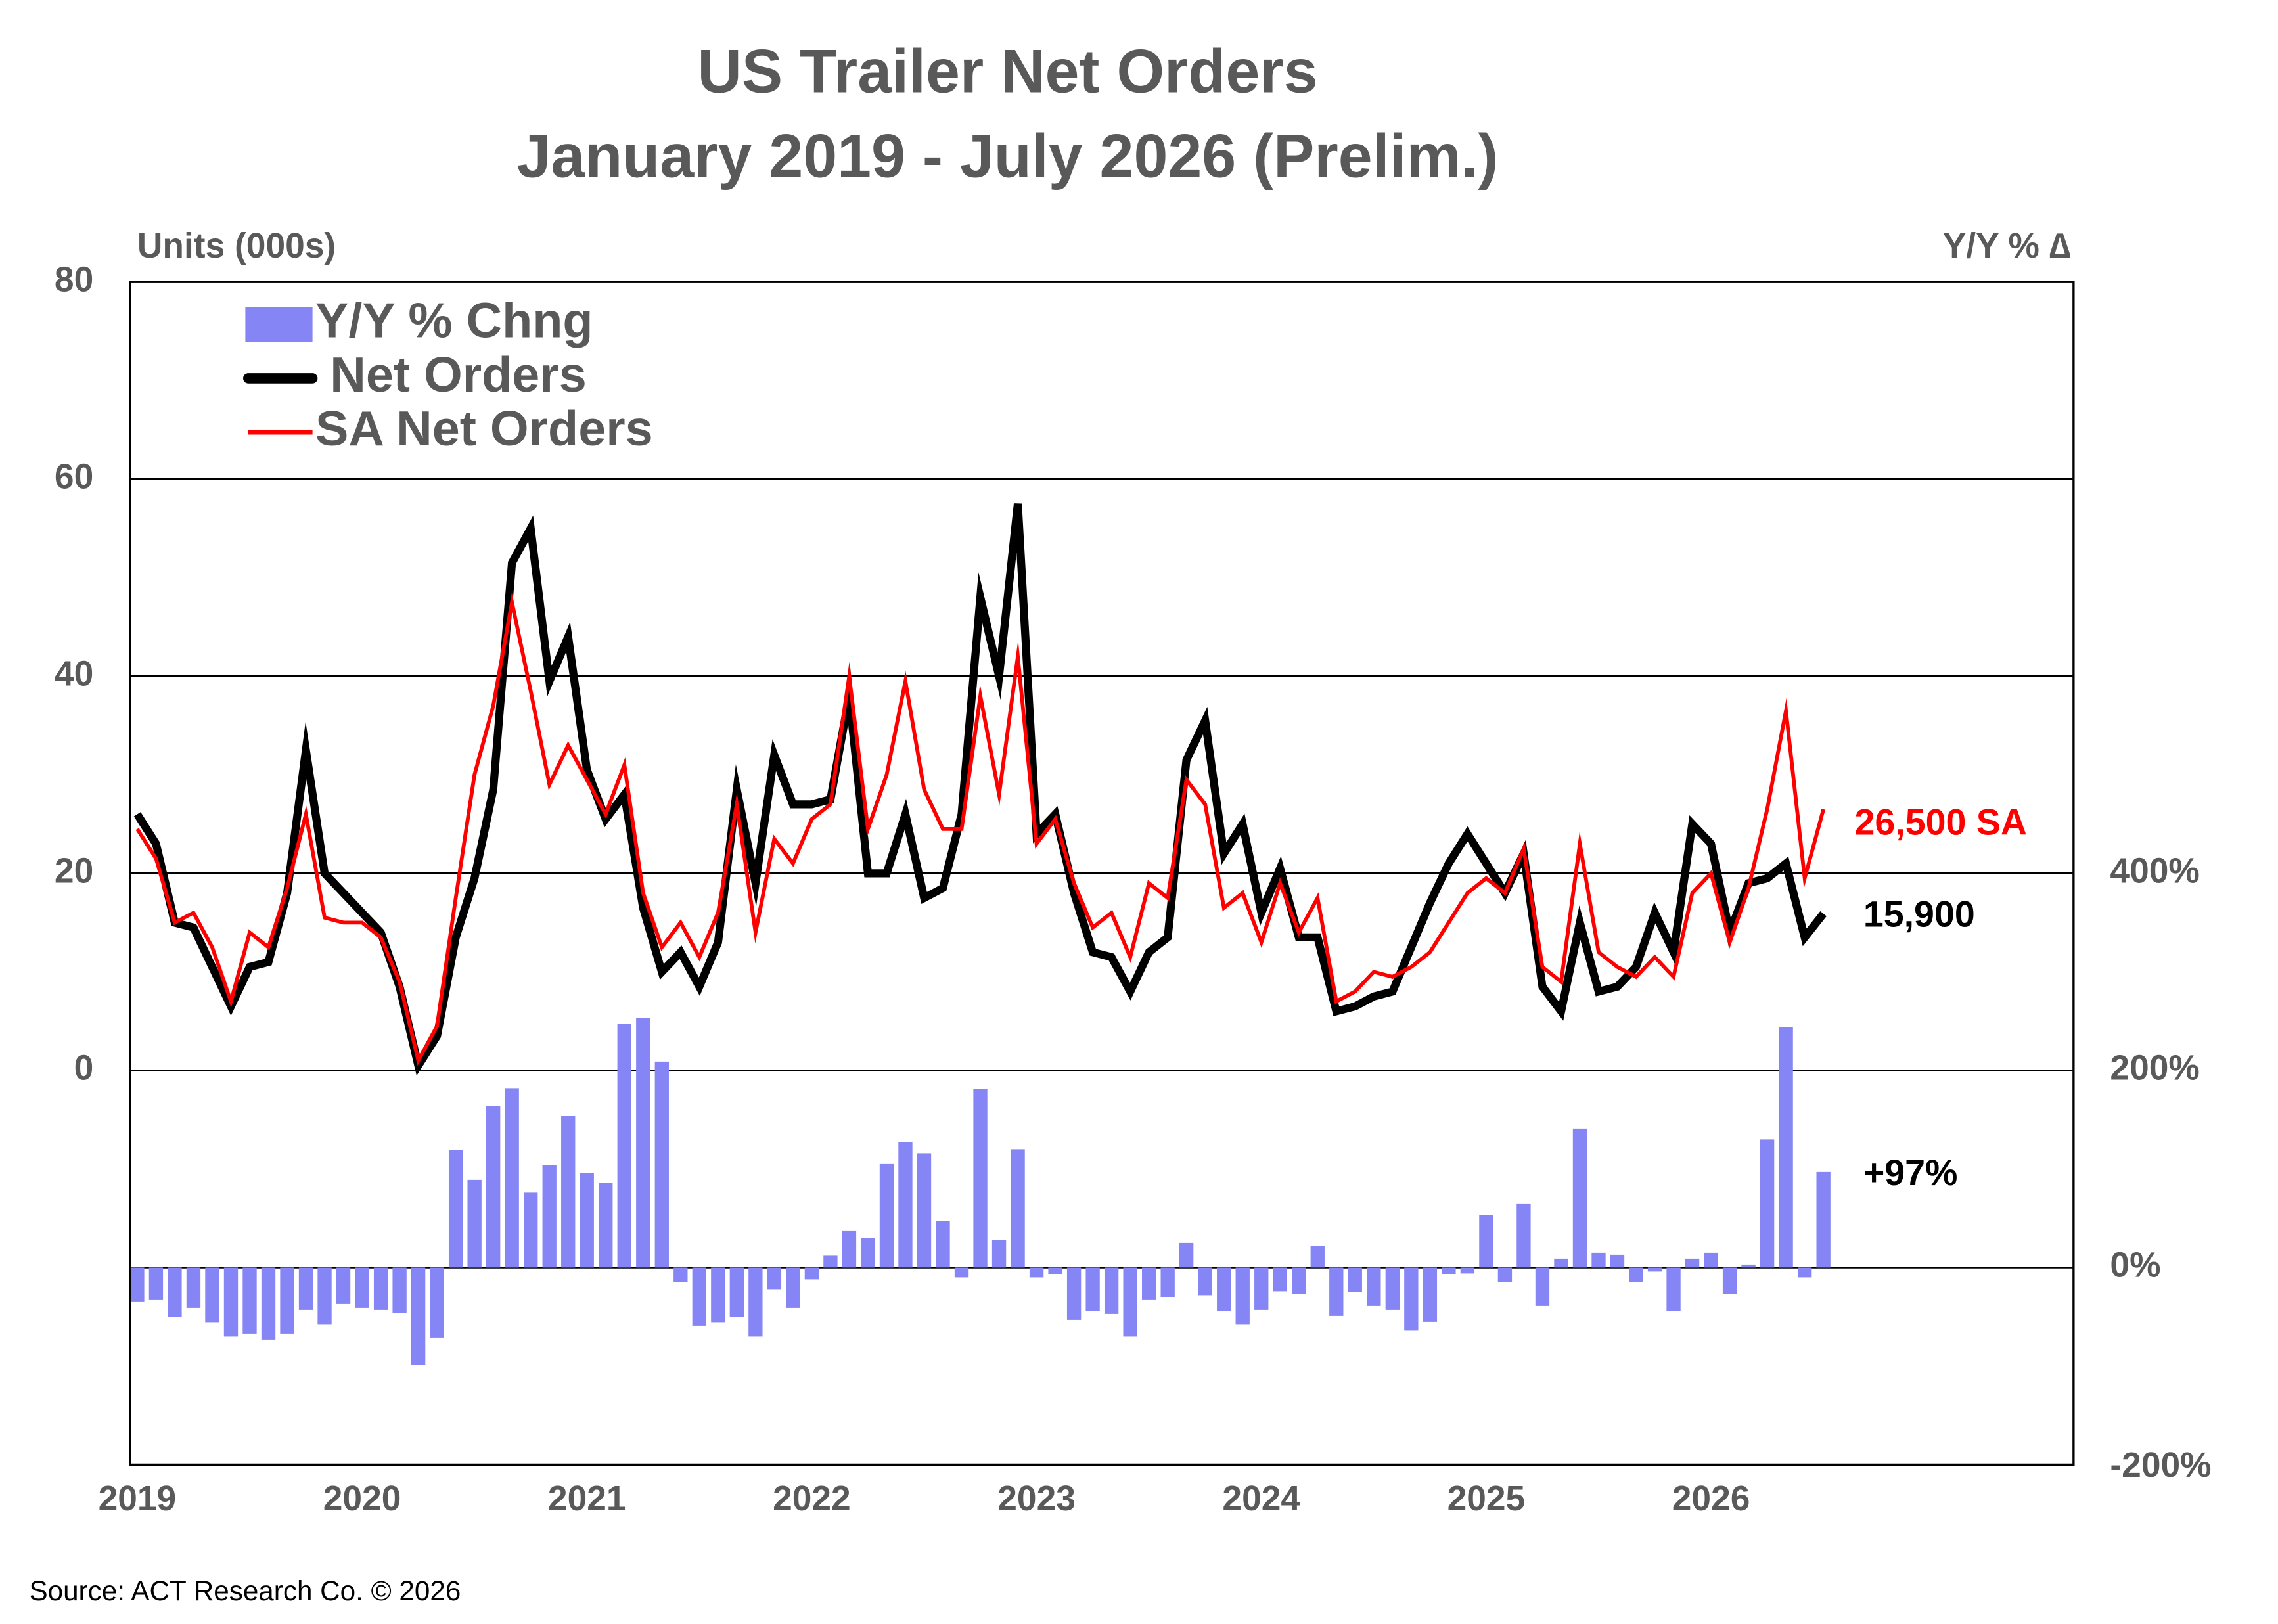  What do you see at coordinates (454, 321) in the screenshot?
I see `legend-label: Y/Y % Chng` at bounding box center [454, 321].